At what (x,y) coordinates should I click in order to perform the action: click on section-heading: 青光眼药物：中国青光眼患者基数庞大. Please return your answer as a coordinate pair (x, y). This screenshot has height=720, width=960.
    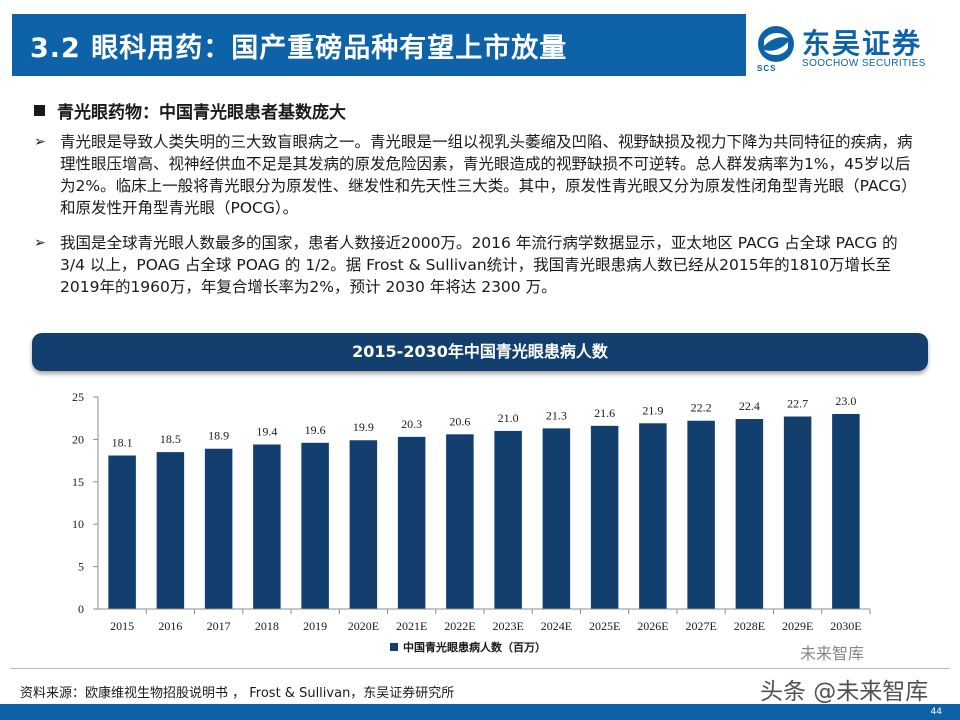
    Looking at the image, I should click on (190, 110).